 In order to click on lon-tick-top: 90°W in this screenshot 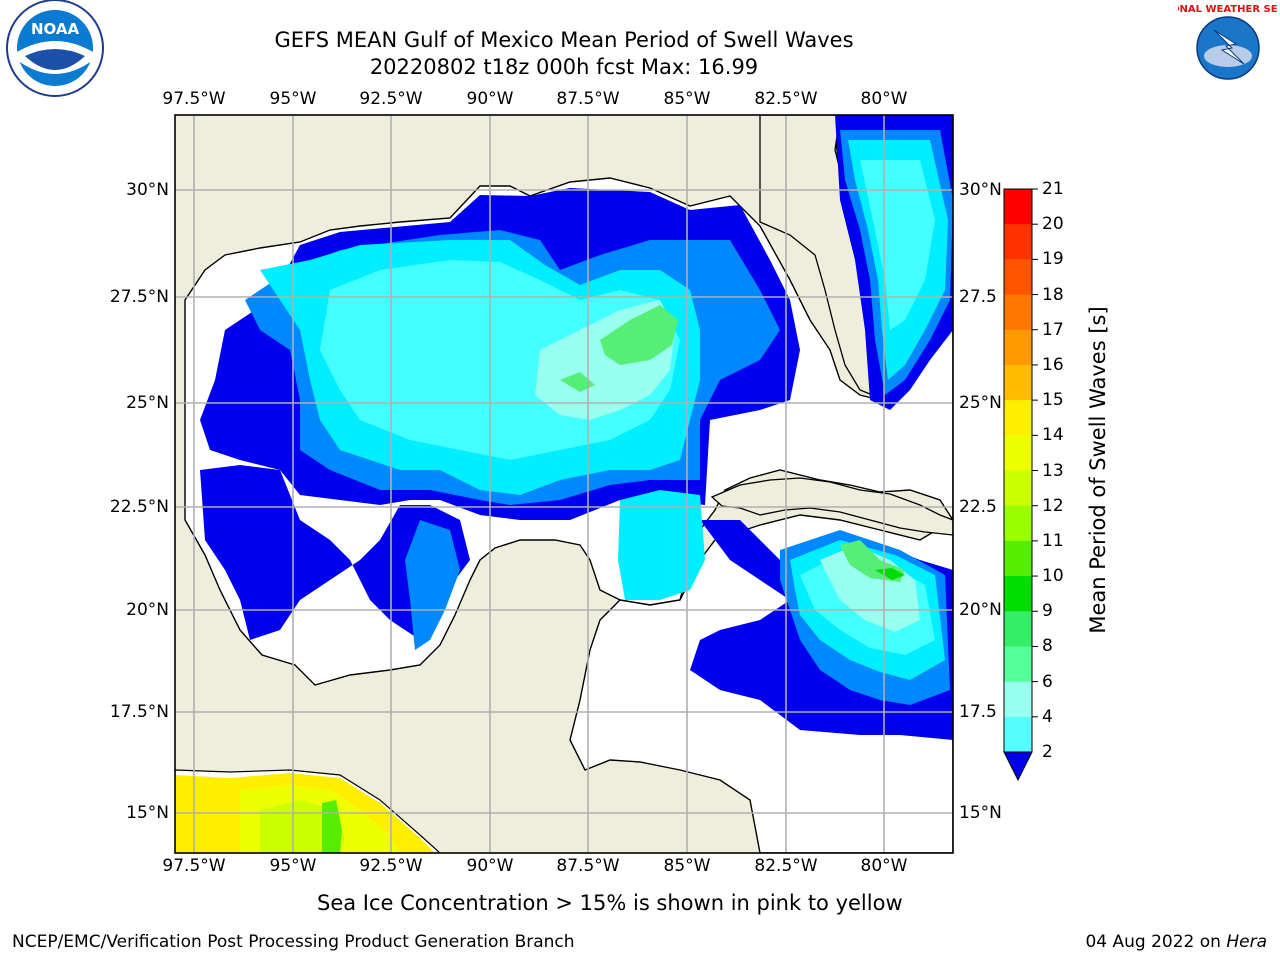, I will do `click(490, 99)`.